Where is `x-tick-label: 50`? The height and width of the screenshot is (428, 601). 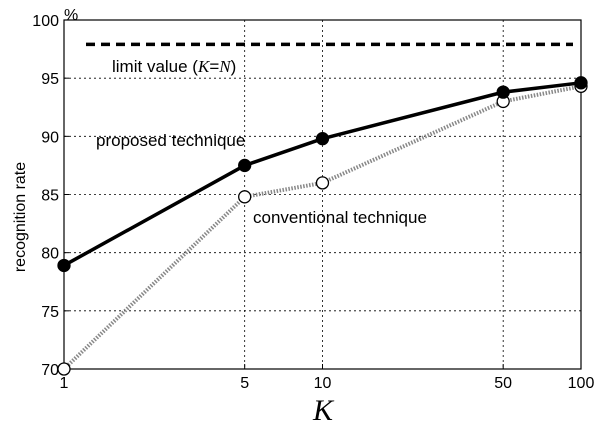
x-tick-label: 50 is located at coordinates (503, 383).